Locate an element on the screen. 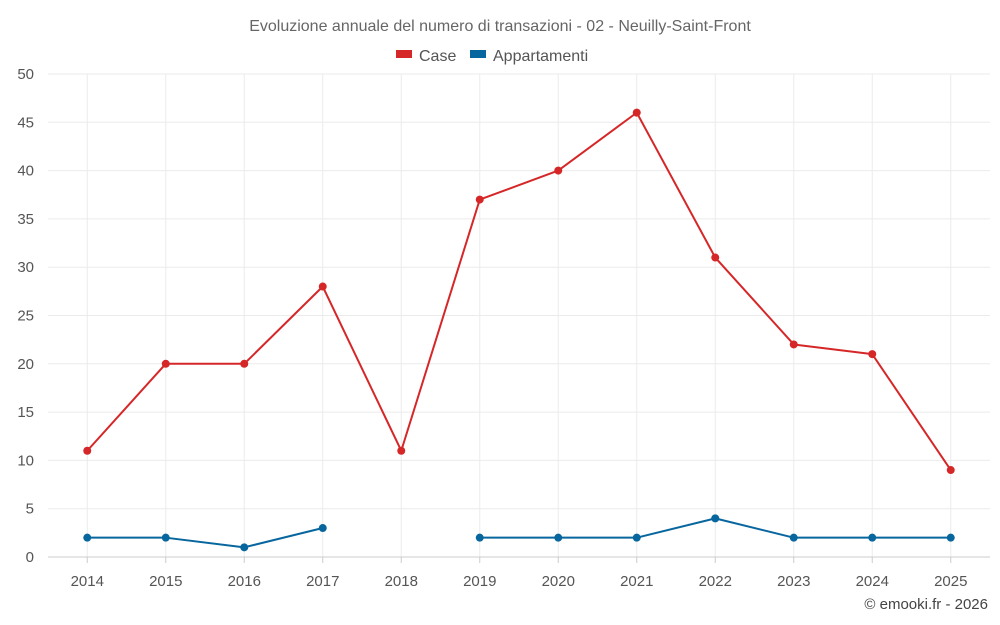  y-tick-label: 45 is located at coordinates (25, 122).